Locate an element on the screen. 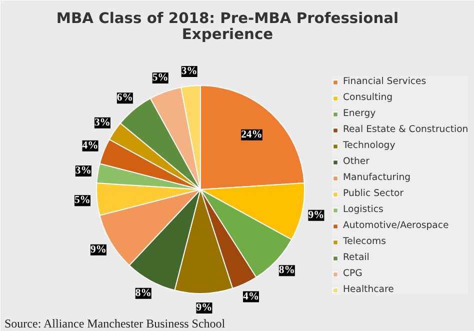 Image resolution: width=474 pixels, height=331 pixels. legend-label: CPG is located at coordinates (353, 273).